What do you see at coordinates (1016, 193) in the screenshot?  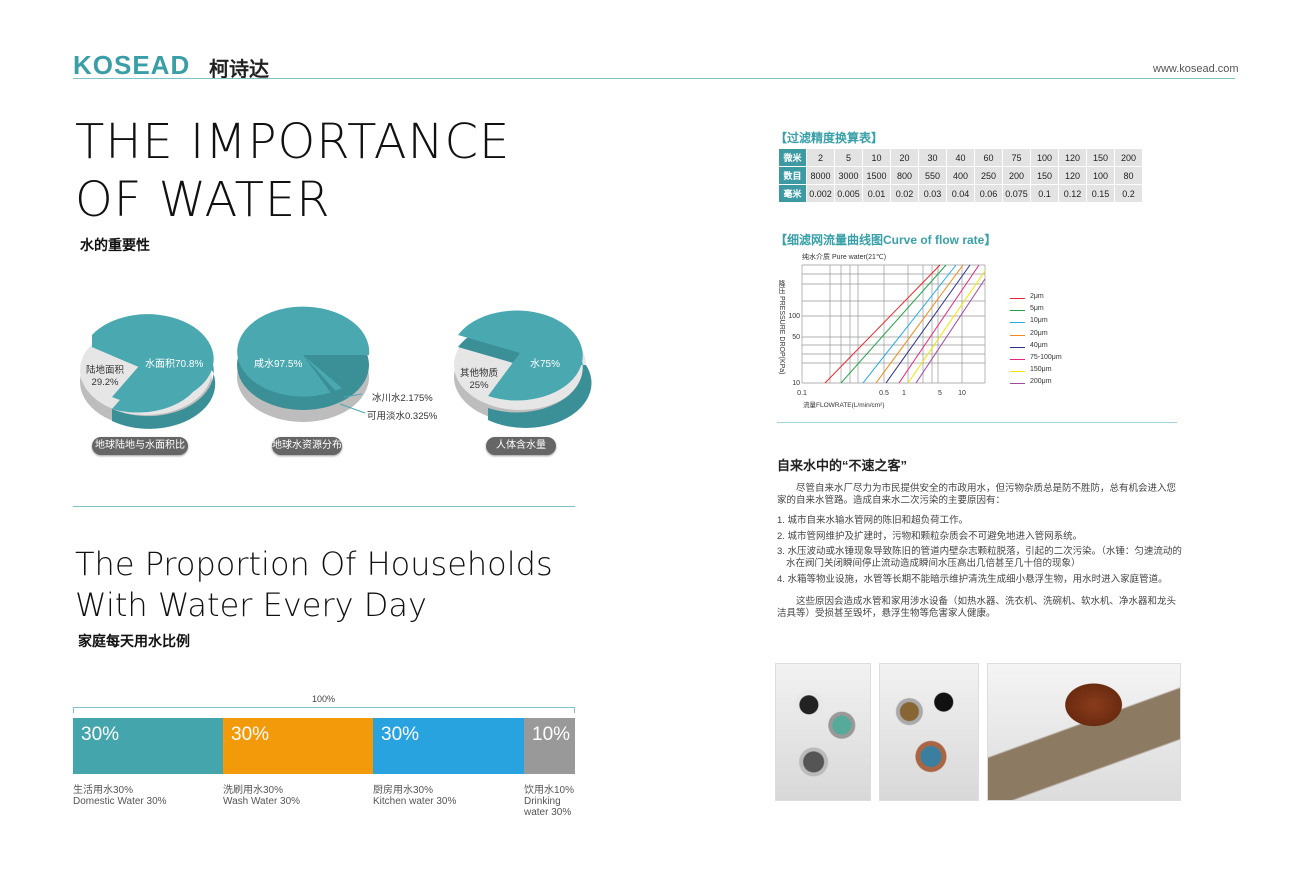 I see `table-cell: 0.075` at bounding box center [1016, 193].